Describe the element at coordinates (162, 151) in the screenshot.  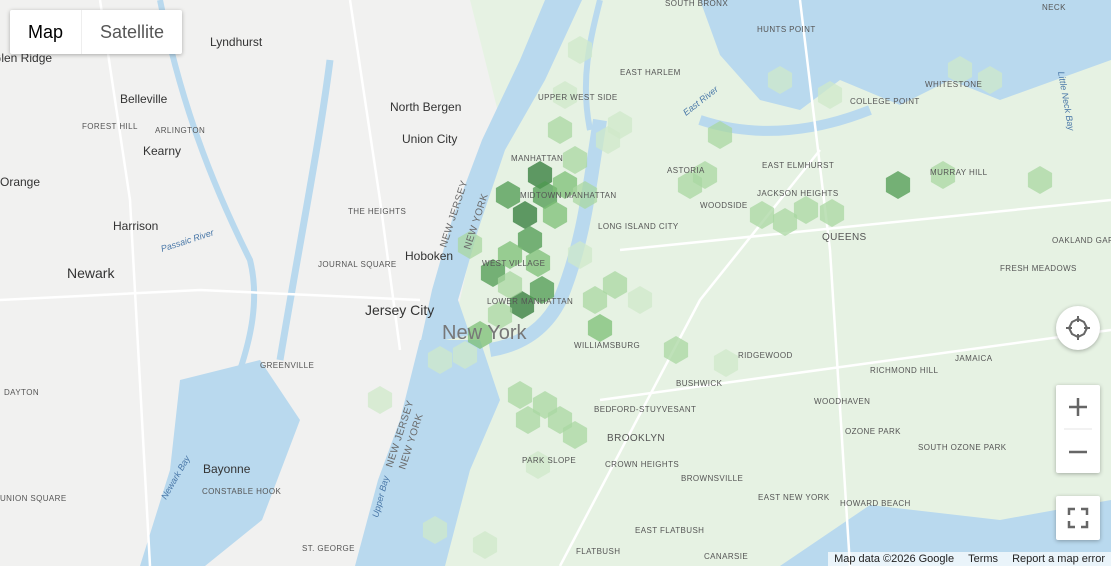
I see `place-label: Kearny` at that location.